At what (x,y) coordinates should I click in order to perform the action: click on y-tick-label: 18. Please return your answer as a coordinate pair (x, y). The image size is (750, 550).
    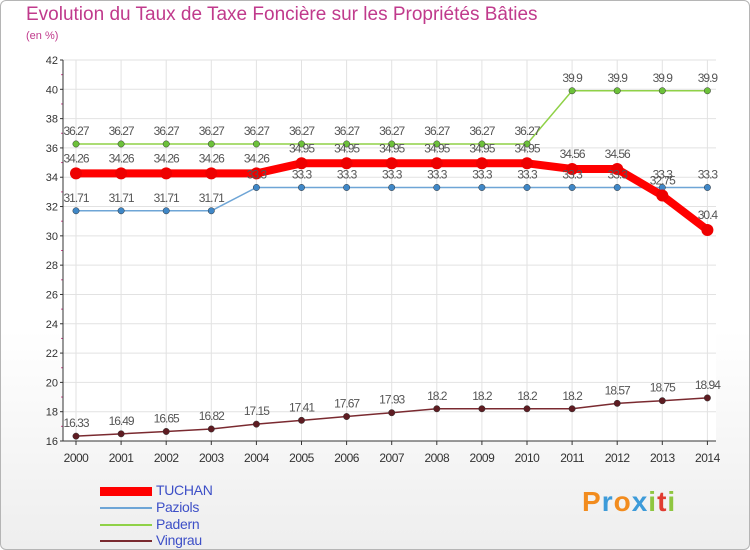
    Looking at the image, I should click on (52, 413).